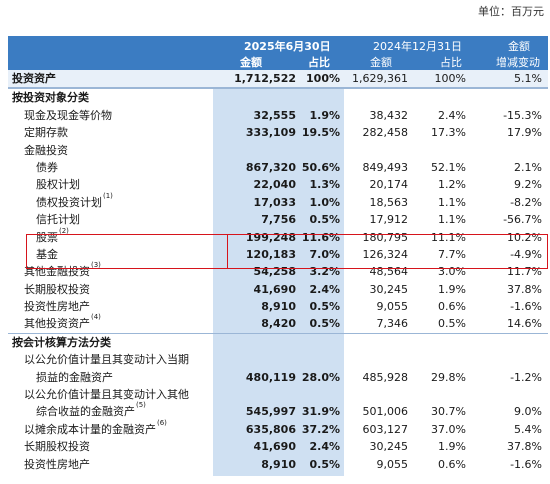 Image resolution: width=550 pixels, height=484 pixels. Describe the element at coordinates (417, 46) in the screenshot. I see `header-period-2024: 2024年12月31日` at that location.